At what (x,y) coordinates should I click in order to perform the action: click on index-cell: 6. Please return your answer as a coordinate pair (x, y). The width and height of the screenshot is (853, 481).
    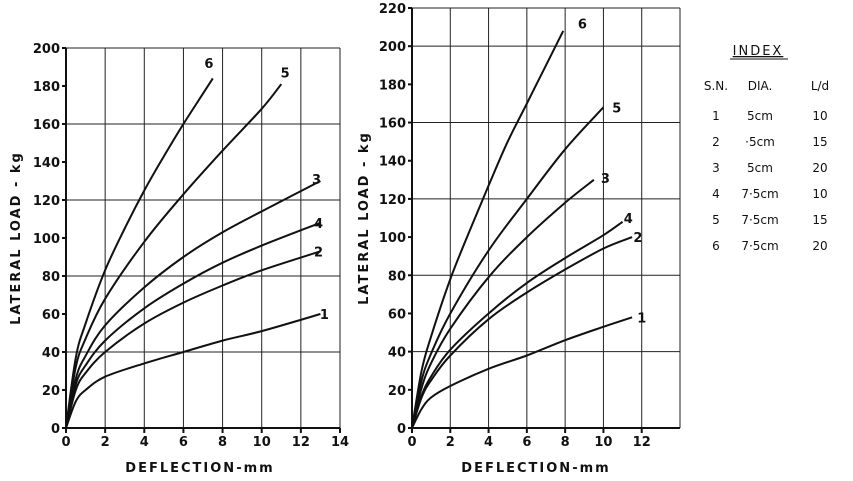
    Looking at the image, I should click on (716, 246).